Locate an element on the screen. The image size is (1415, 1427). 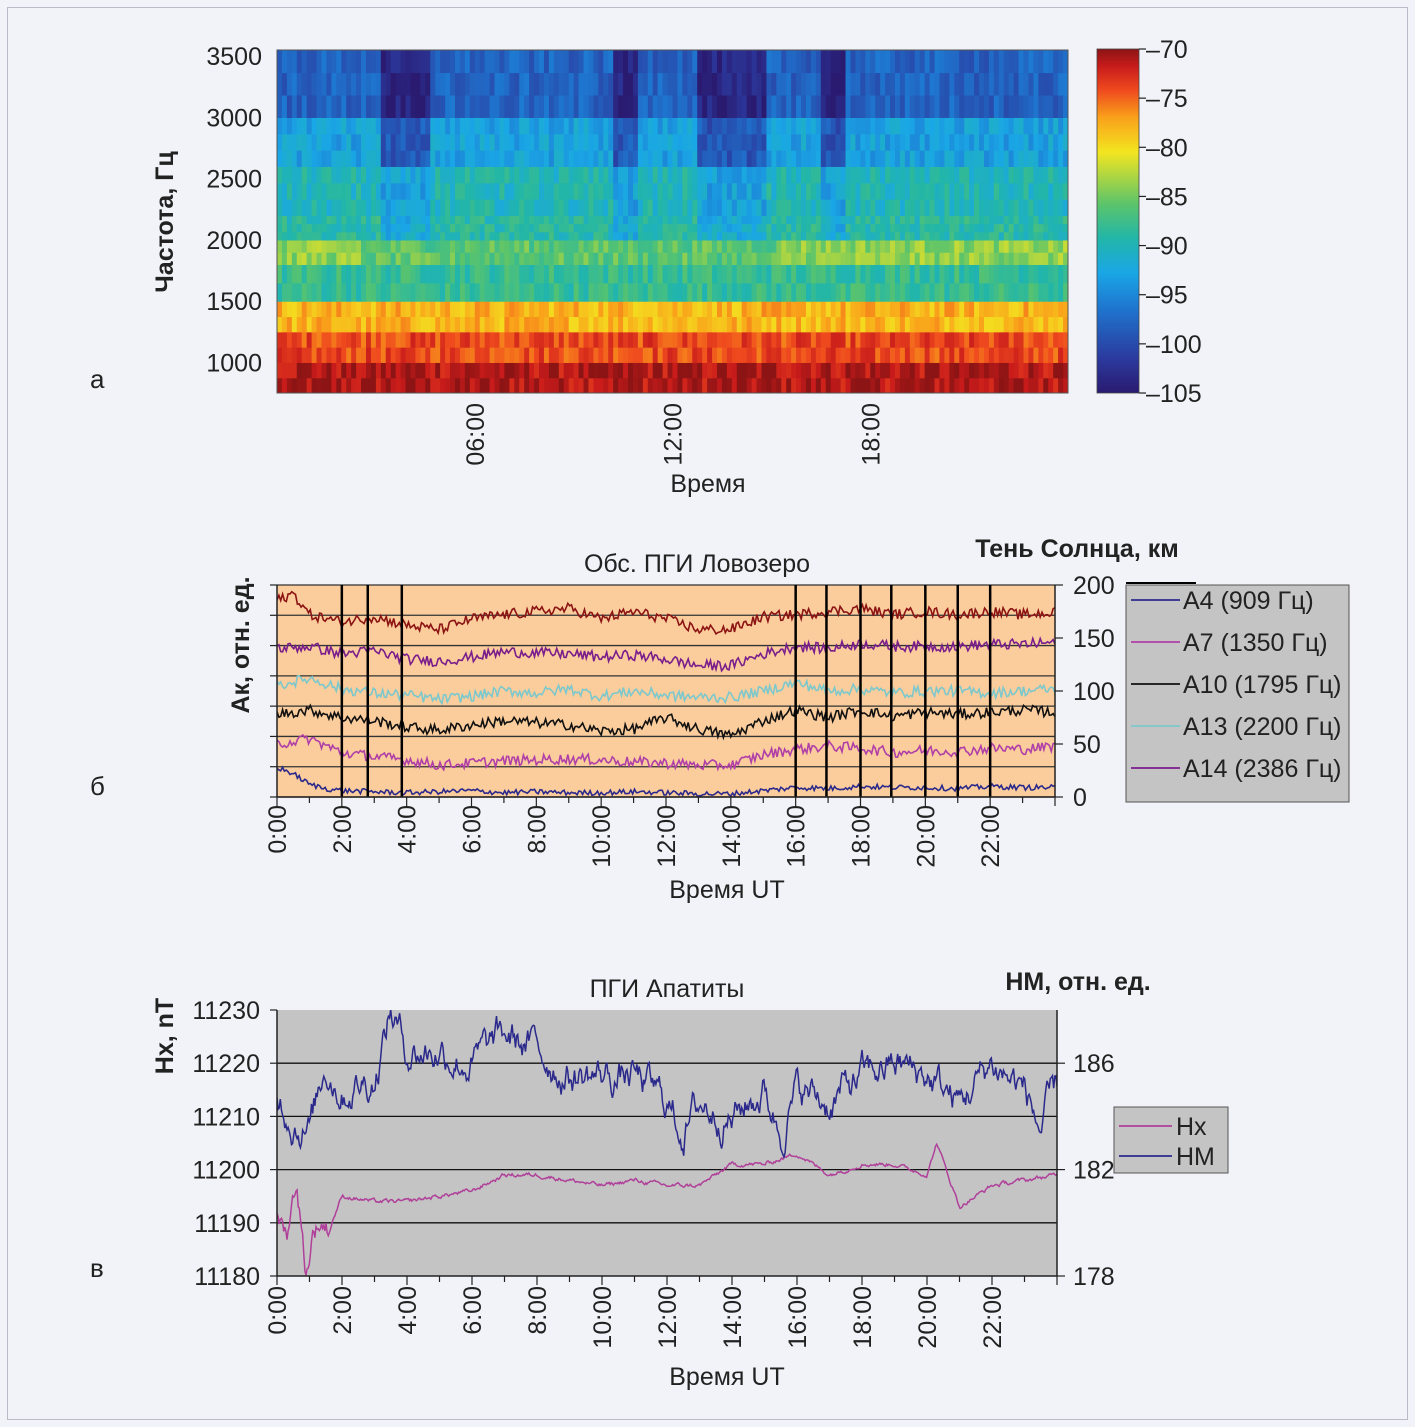
spectrogram-ytick-label: 1000 is located at coordinates (234, 363).